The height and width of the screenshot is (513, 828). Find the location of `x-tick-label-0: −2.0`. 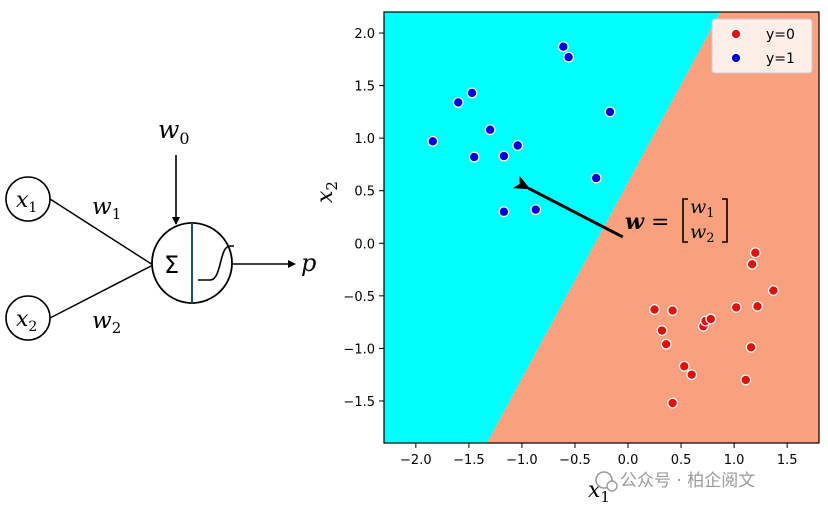

x-tick-label-0: −2.0 is located at coordinates (416, 460).